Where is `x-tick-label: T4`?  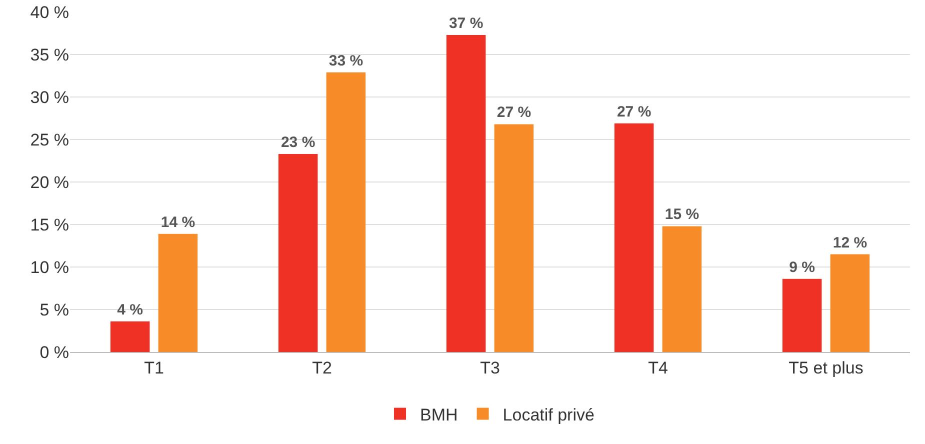
x-tick-label: T4 is located at coordinates (658, 368).